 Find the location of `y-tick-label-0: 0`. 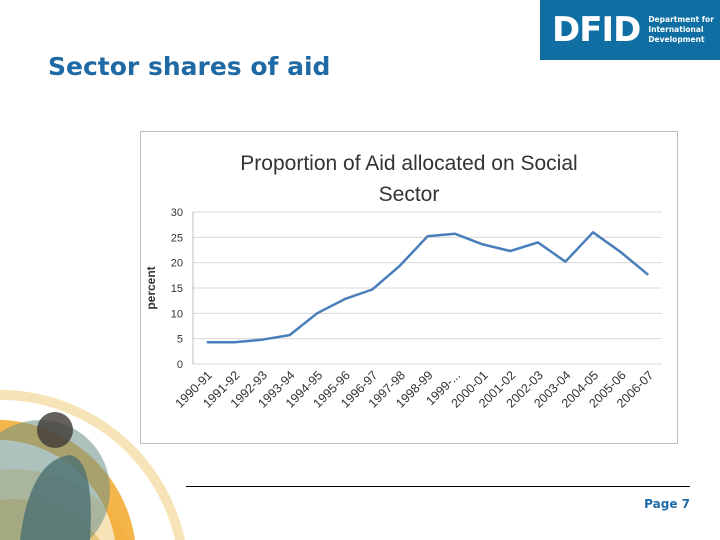

y-tick-label-0: 0 is located at coordinates (180, 365).